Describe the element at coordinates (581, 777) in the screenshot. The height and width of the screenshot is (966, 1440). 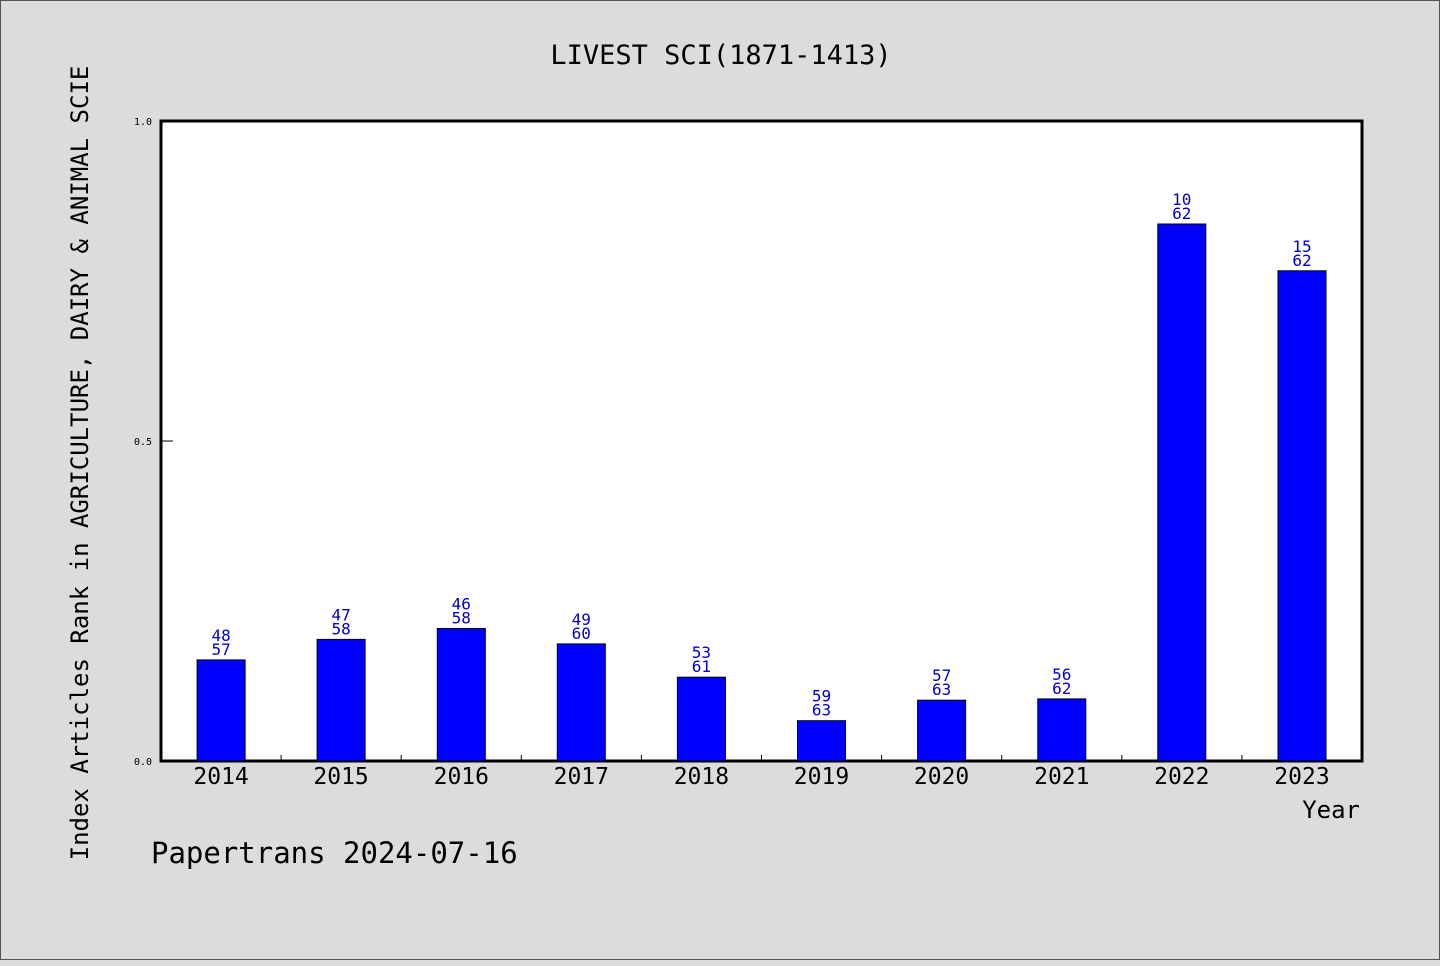
I see `x-tick-label-2017: 2017` at that location.